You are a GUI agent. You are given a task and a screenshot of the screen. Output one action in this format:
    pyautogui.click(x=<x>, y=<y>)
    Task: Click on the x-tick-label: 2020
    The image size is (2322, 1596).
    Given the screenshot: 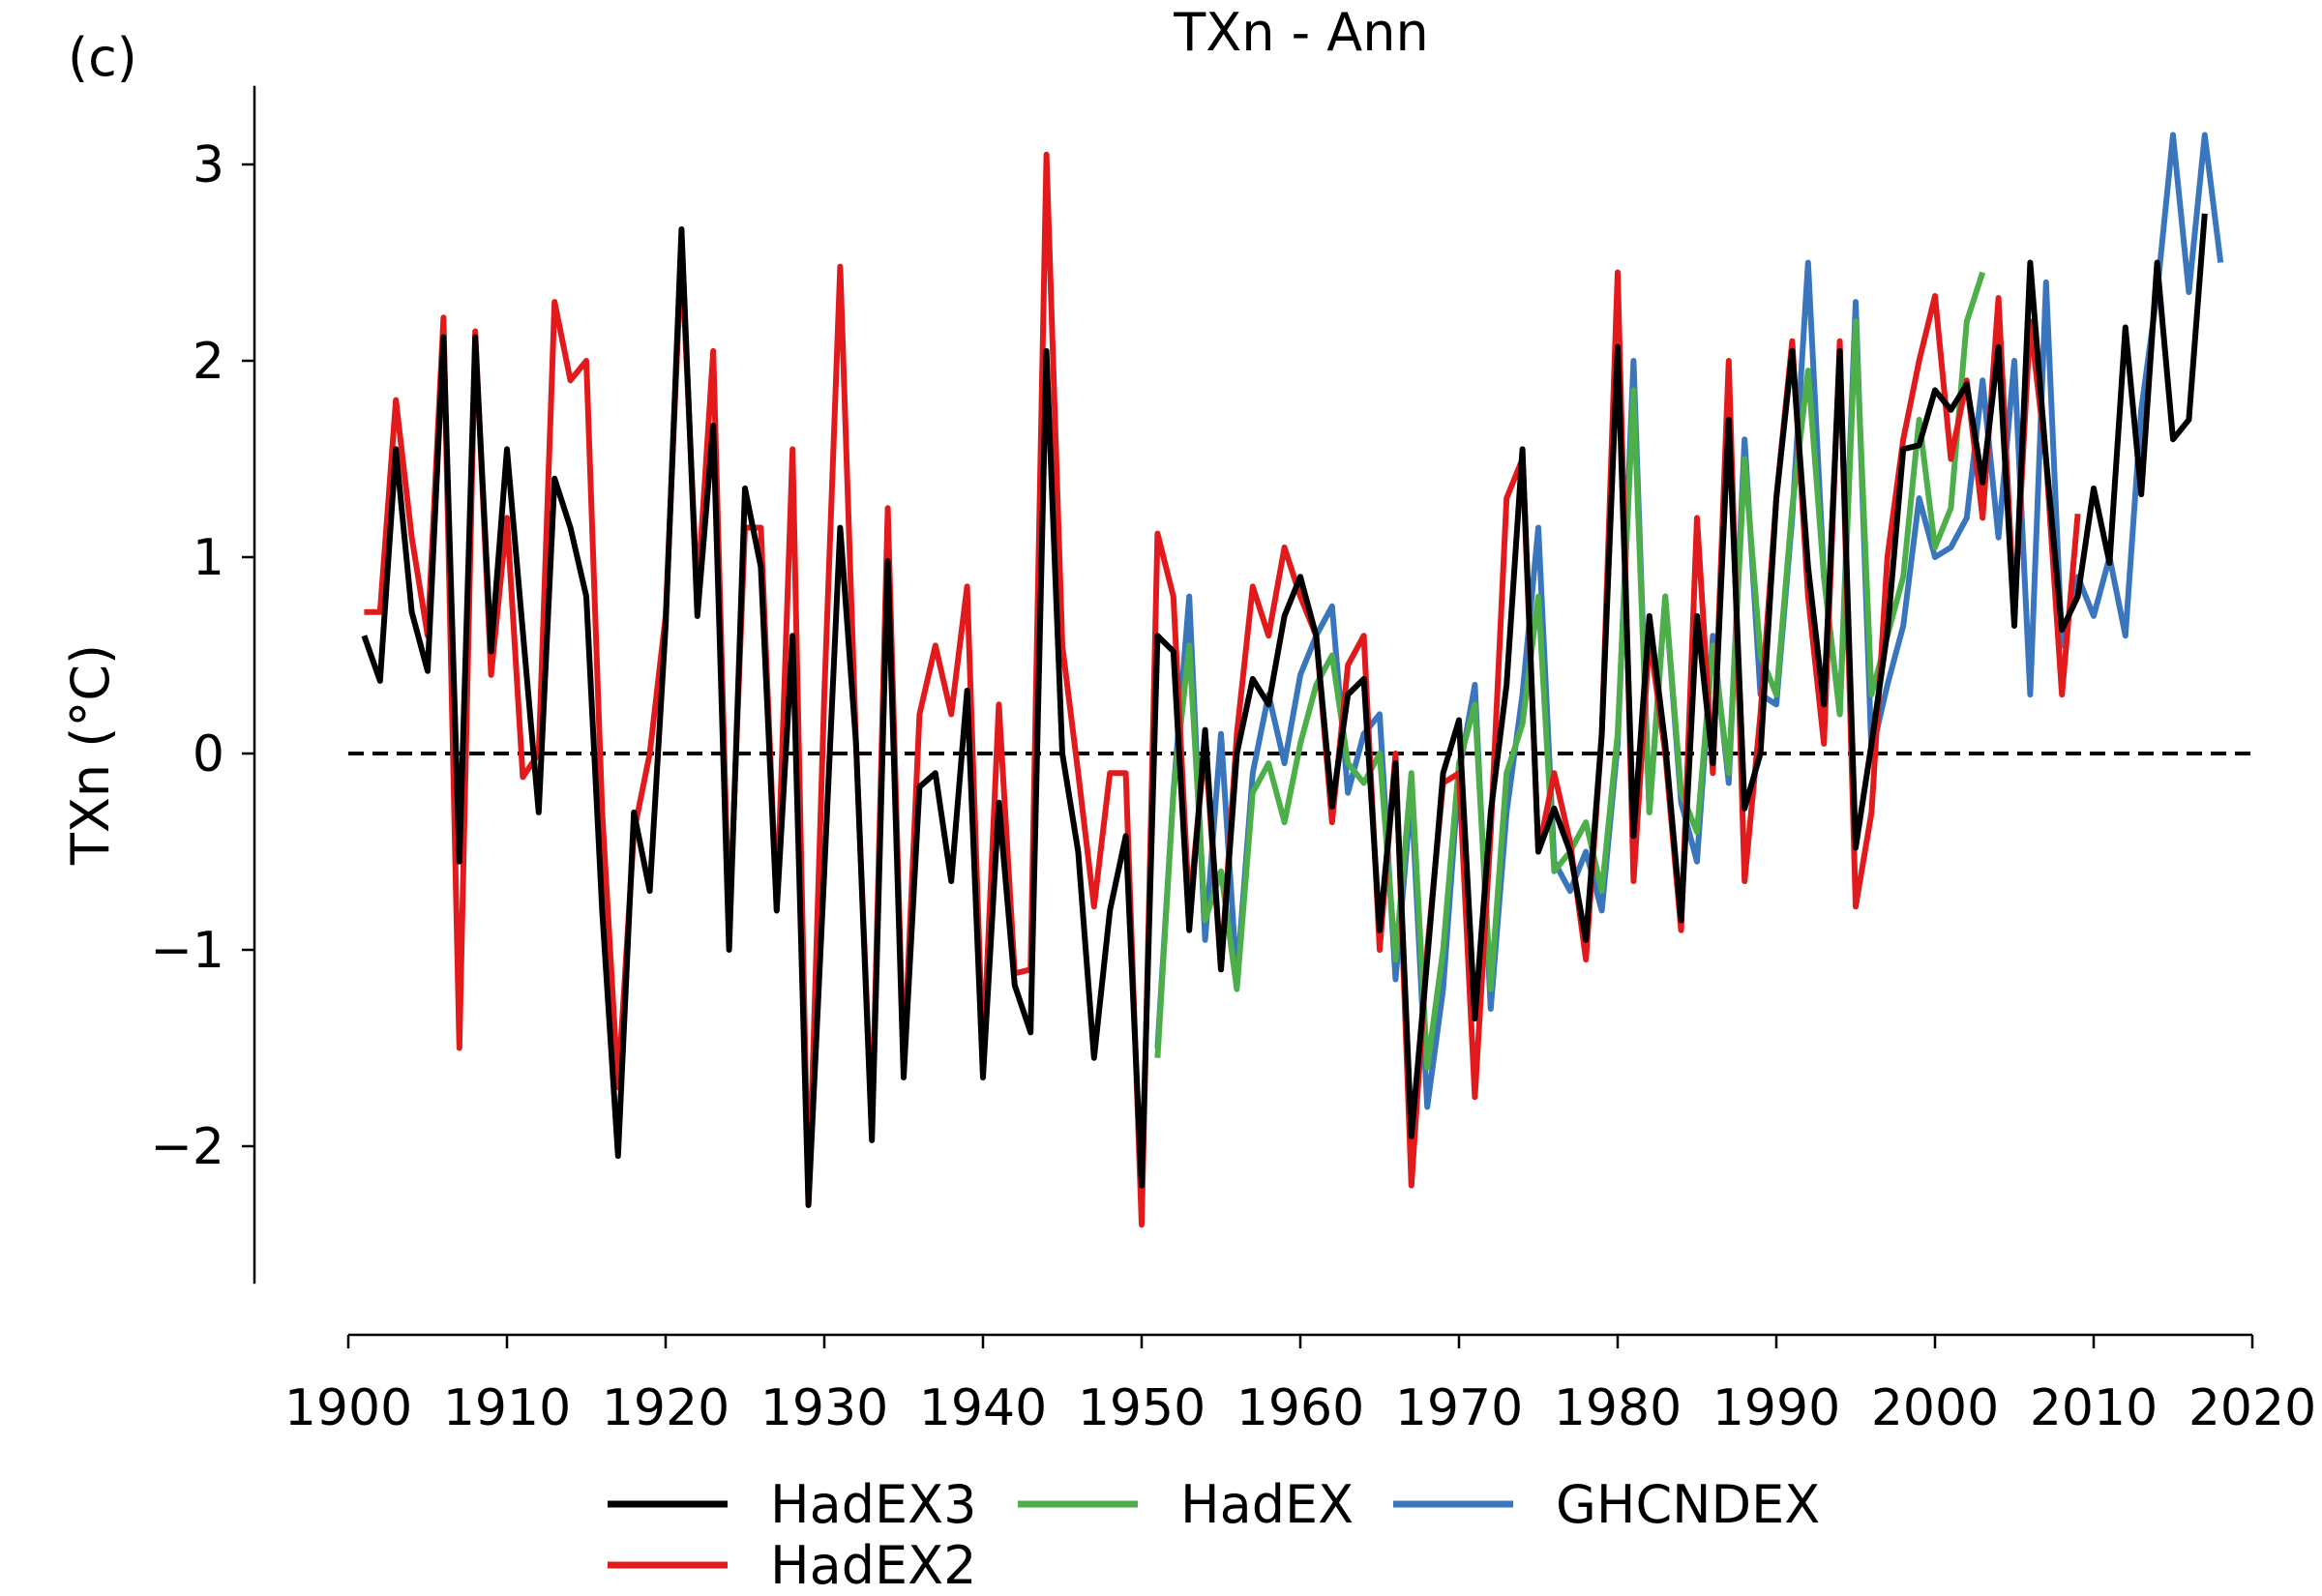 What is the action you would take?
    pyautogui.click(x=2252, y=1408)
    